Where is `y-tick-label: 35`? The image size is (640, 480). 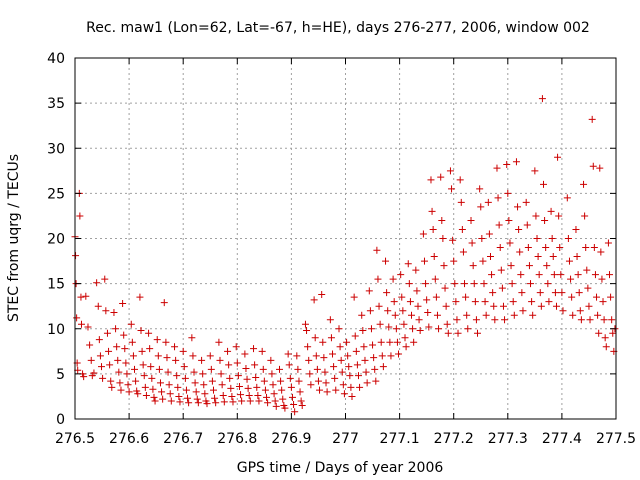
y-tick-label: 35 is located at coordinates (56, 104).